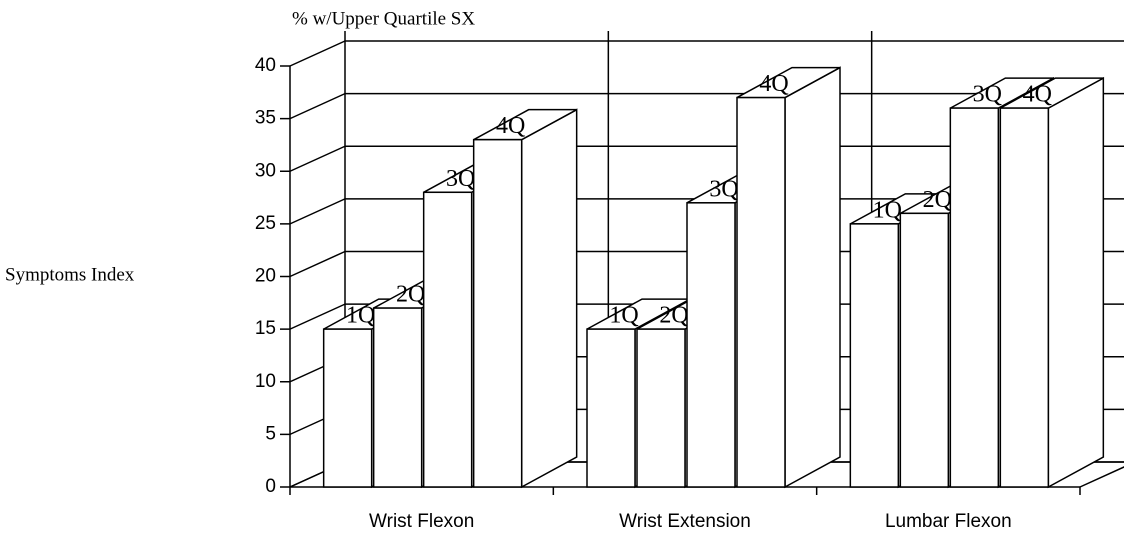  What do you see at coordinates (265, 118) in the screenshot?
I see `y-tick-label: 35` at bounding box center [265, 118].